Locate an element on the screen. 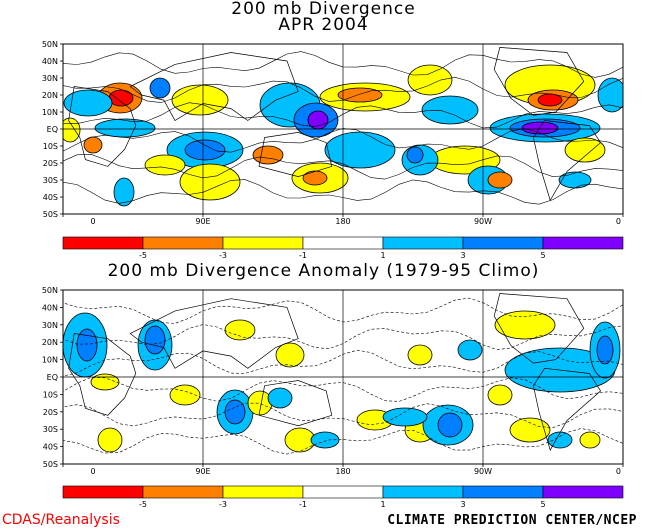  lat-label: EQ is located at coordinates (52, 129).